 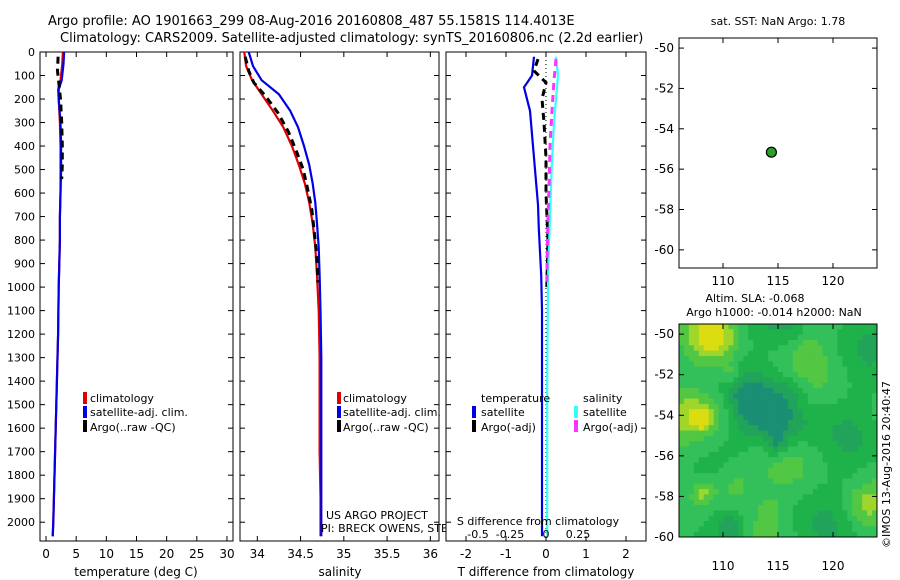 What do you see at coordinates (664, 209) in the screenshot?
I see `y-tick-label: -58` at bounding box center [664, 209].